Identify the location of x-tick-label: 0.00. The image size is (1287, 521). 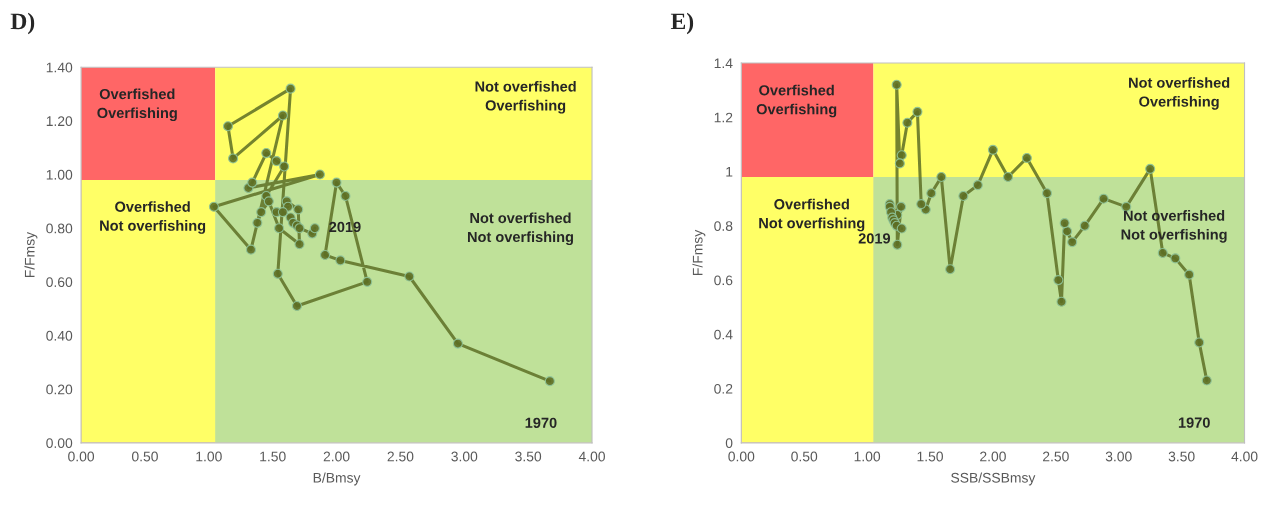
(81, 456).